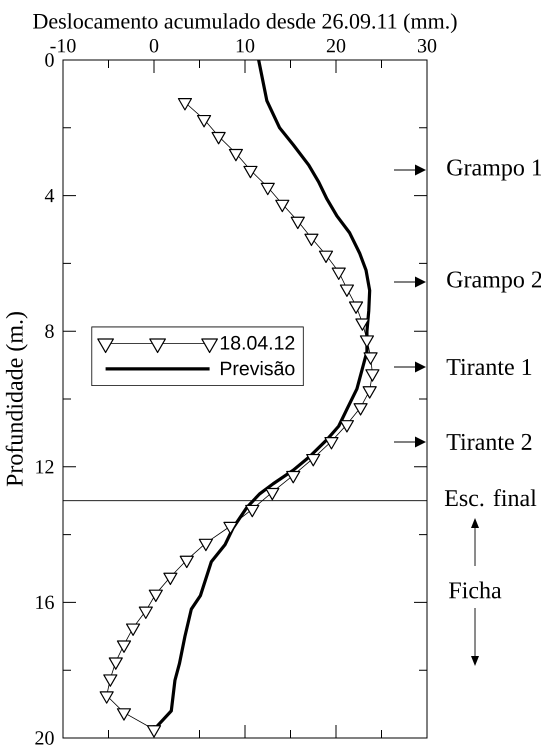  I want to click on text: Grampo 1, so click(494, 169).